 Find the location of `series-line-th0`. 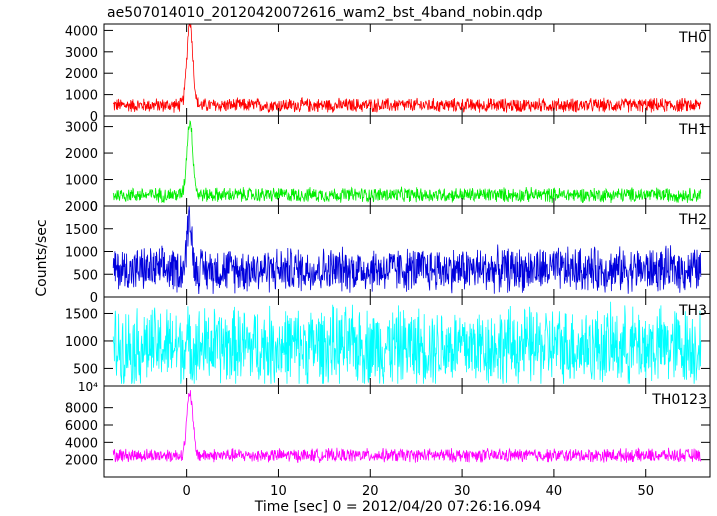

series-line-th0 is located at coordinates (407, 68).